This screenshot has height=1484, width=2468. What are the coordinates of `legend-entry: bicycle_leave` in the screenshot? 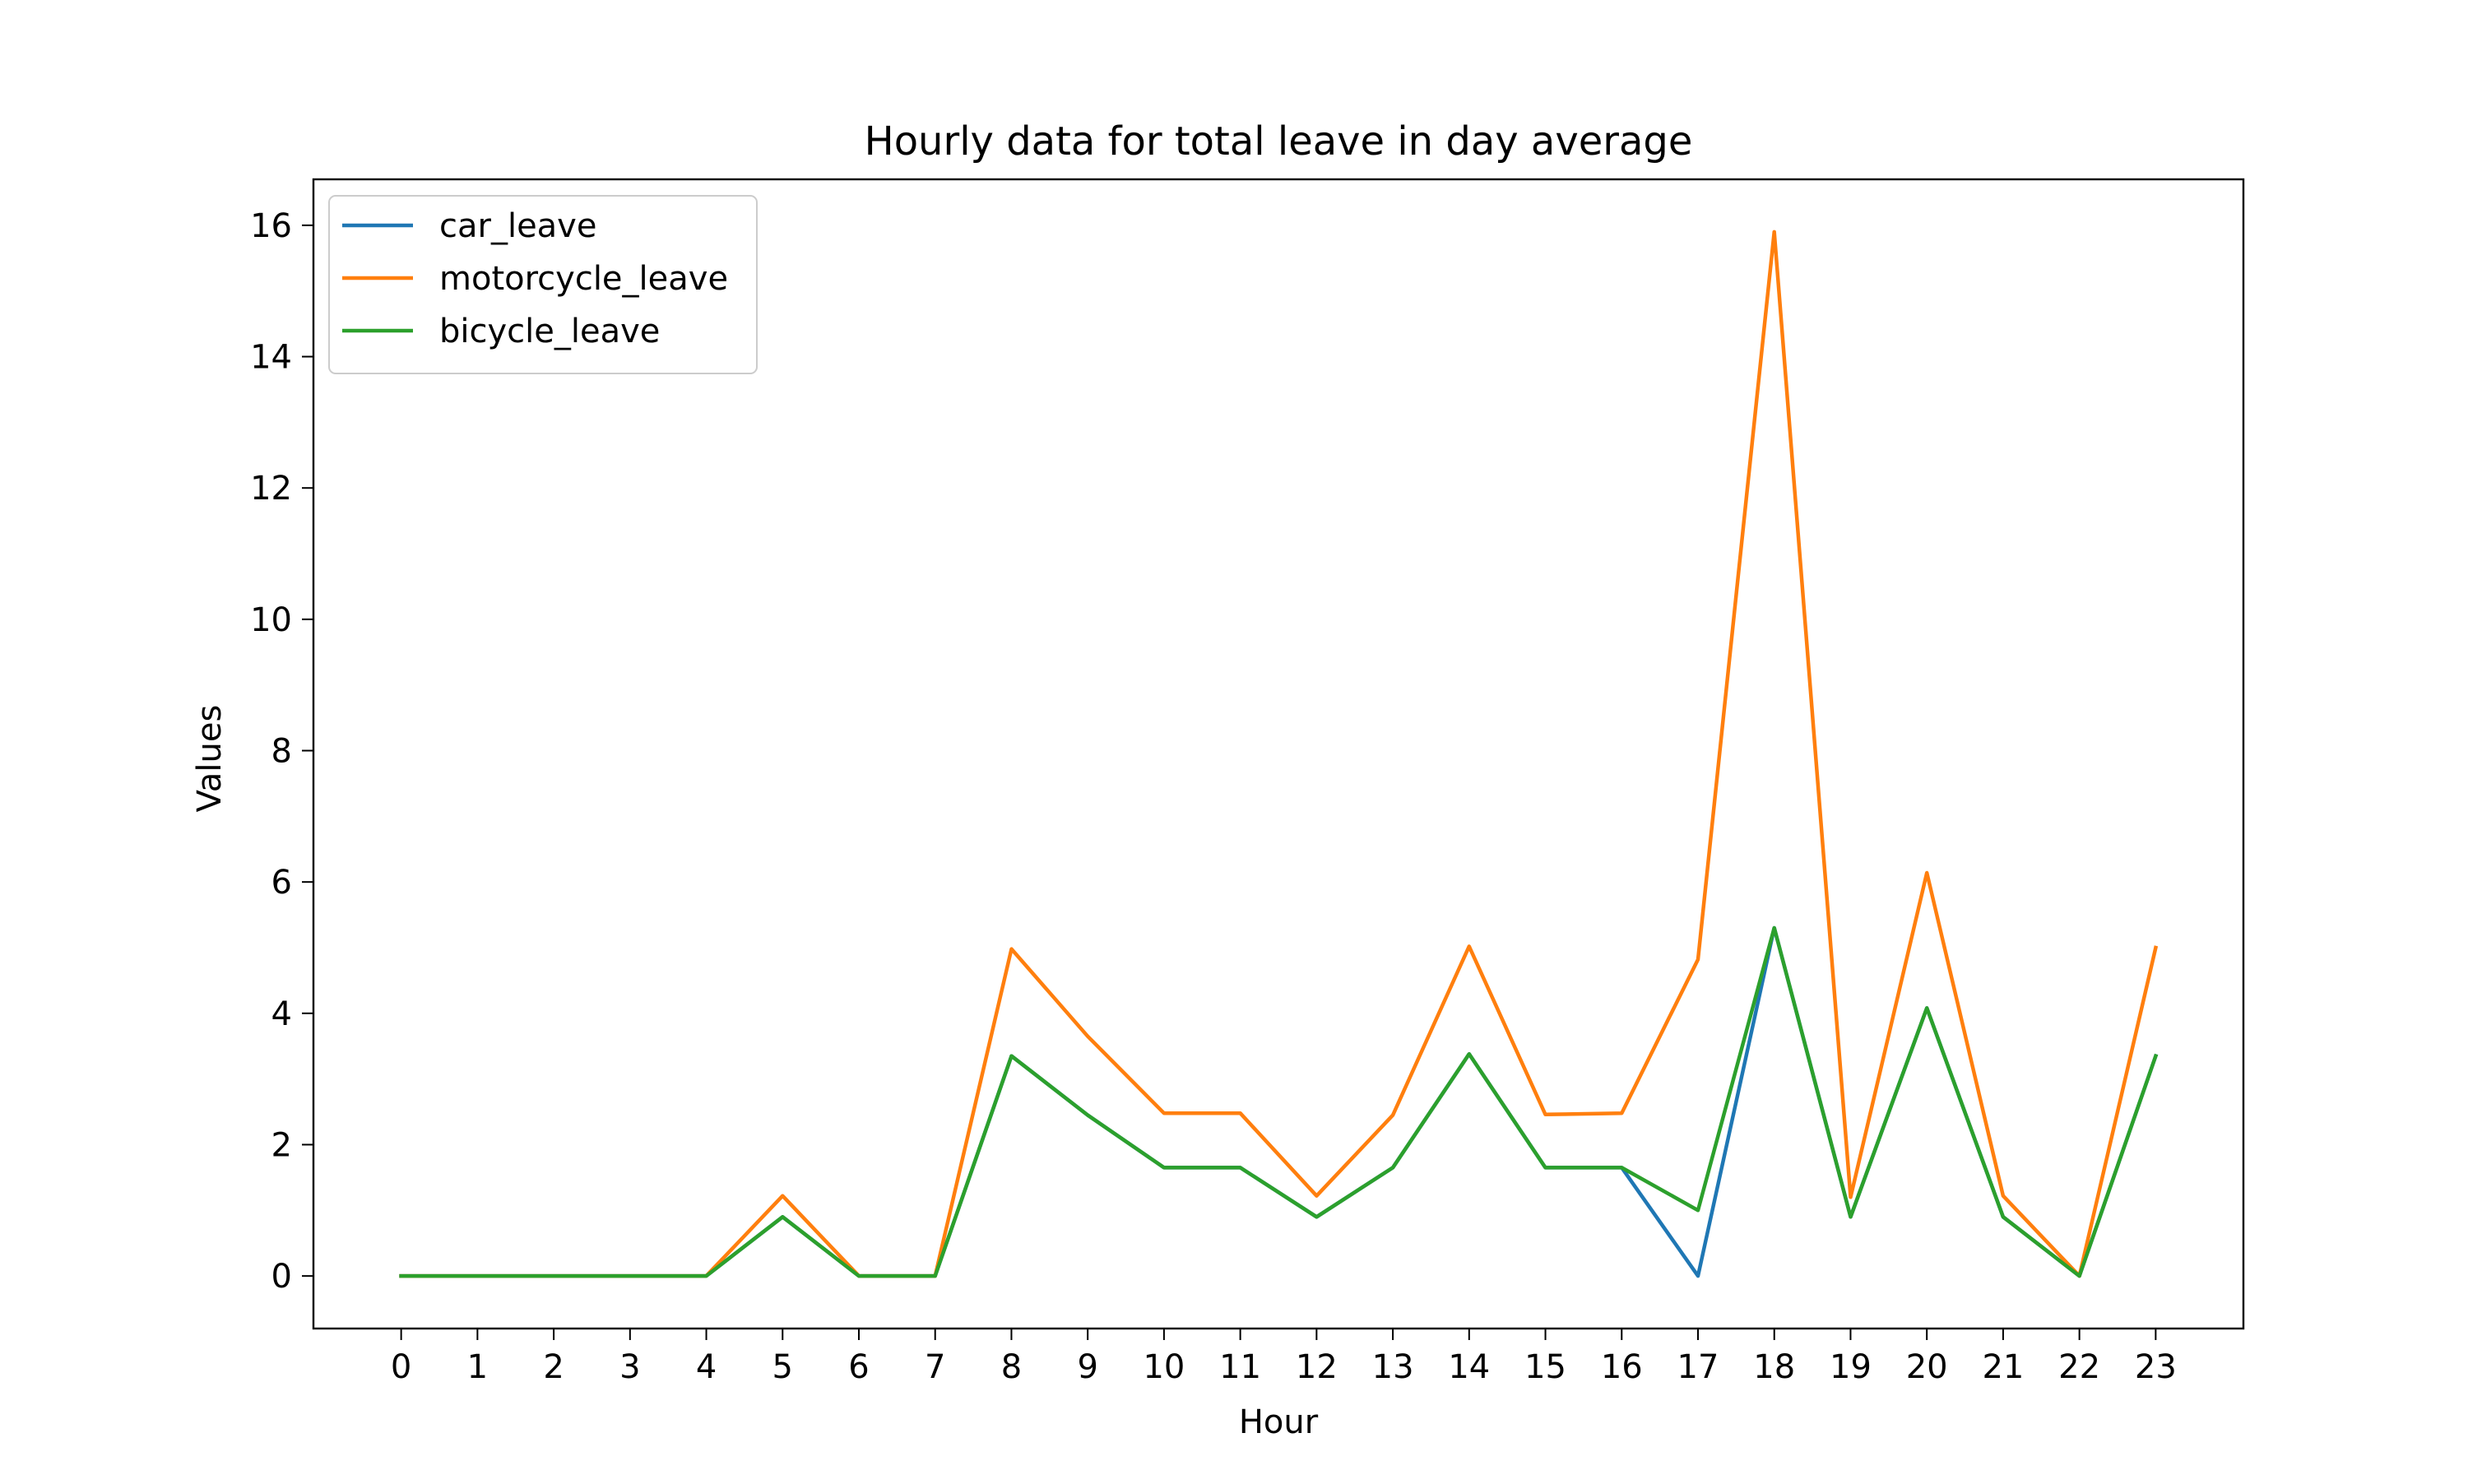 It's located at (549, 331).